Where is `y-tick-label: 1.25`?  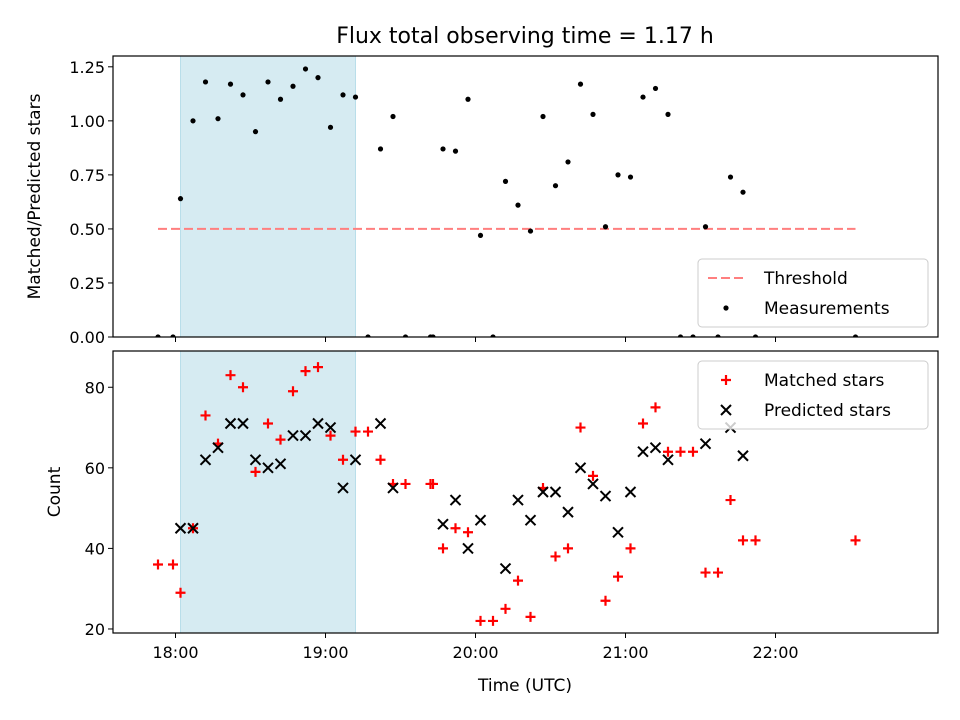
y-tick-label: 1.25 is located at coordinates (87, 67).